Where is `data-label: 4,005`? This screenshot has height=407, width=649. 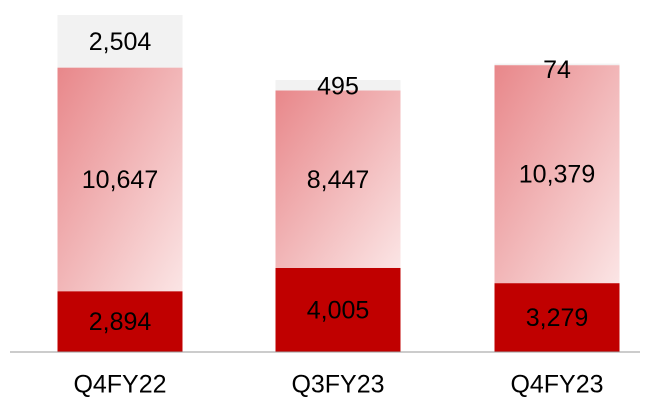 data-label: 4,005 is located at coordinates (338, 311).